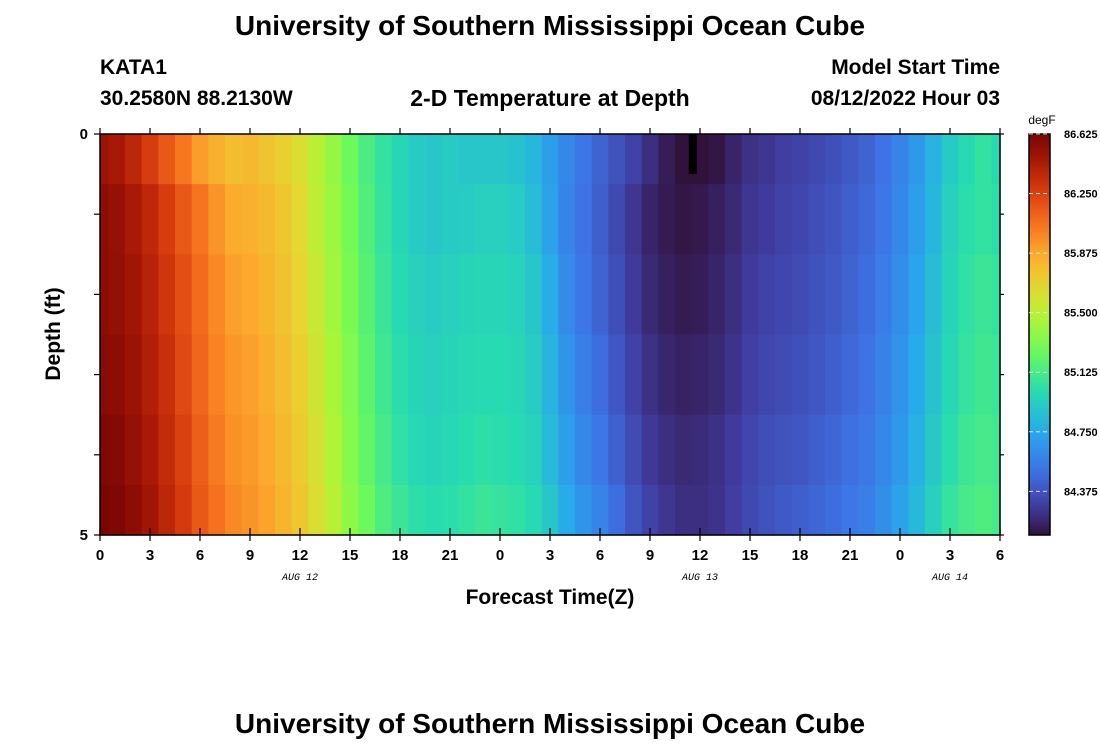 This screenshot has width=1100, height=750. I want to click on x-tick-label: 9, so click(650, 555).